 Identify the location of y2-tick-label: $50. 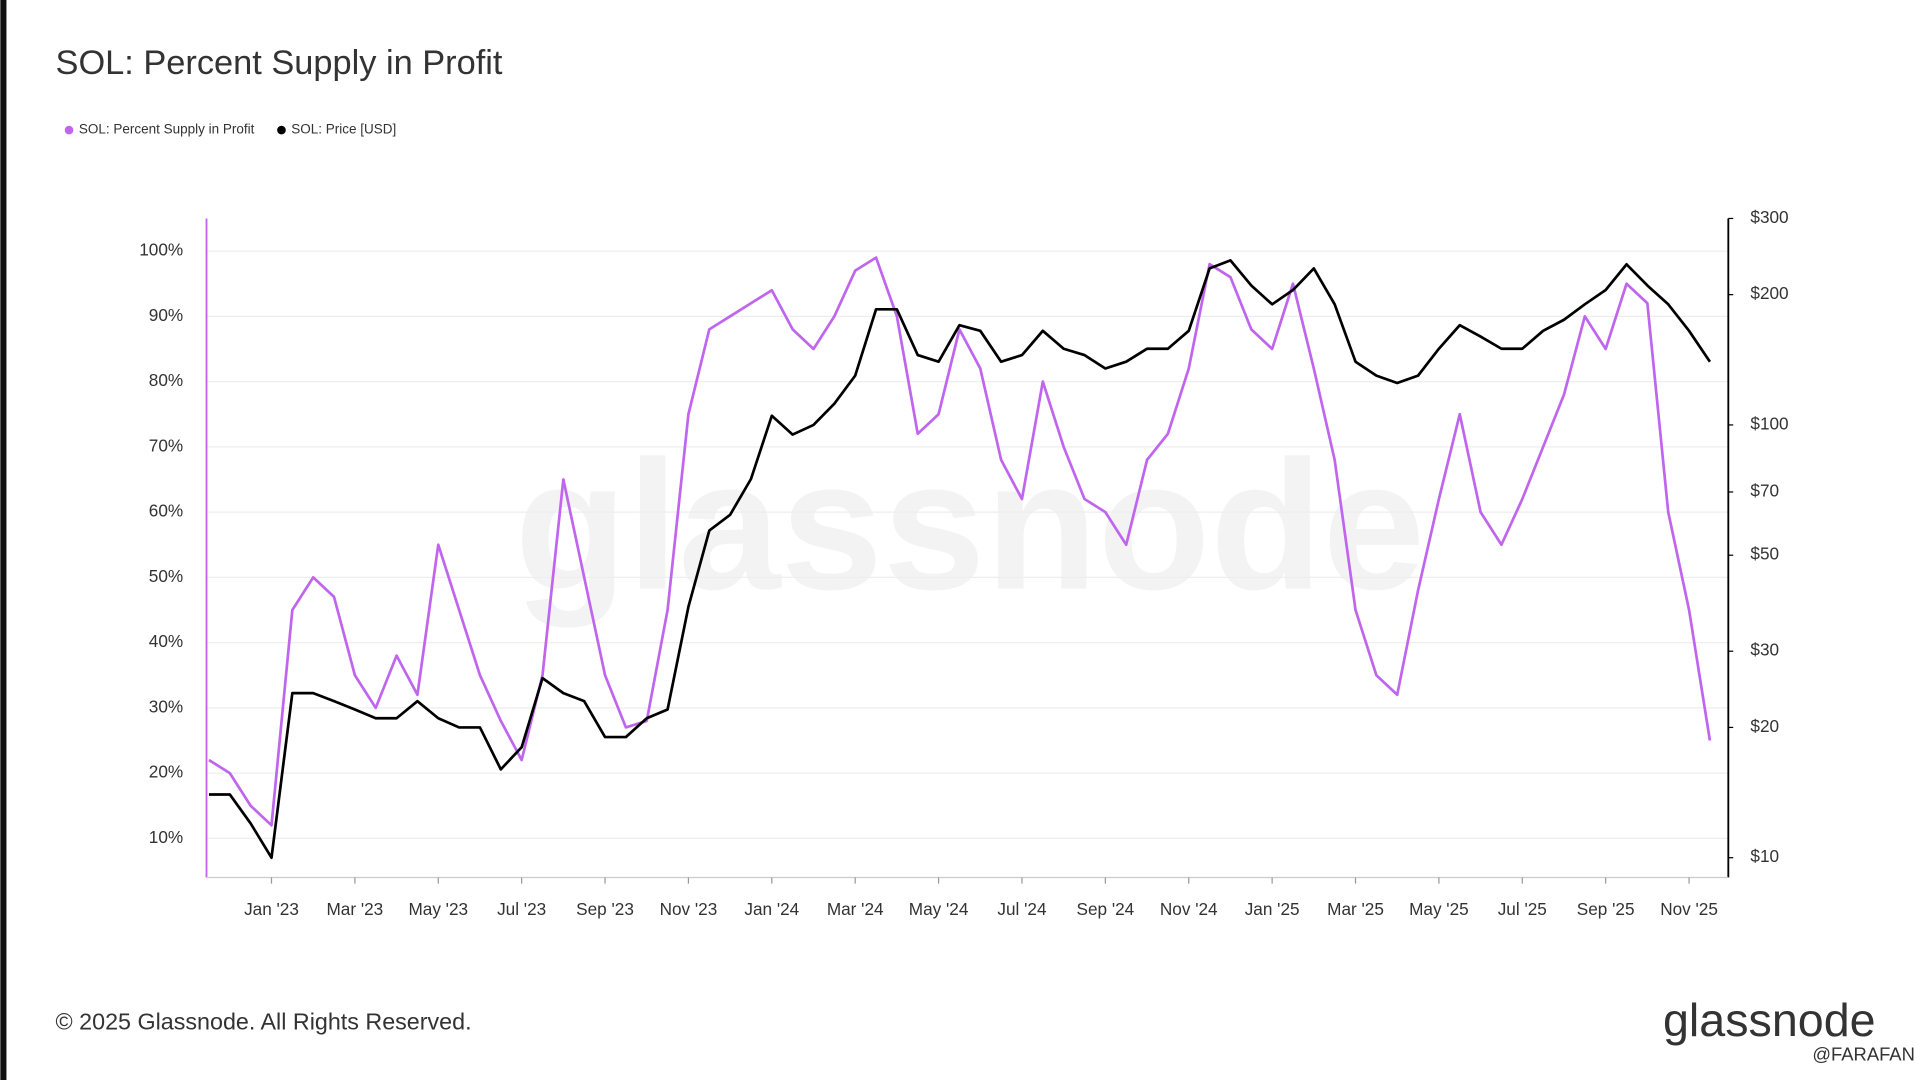
(1764, 554).